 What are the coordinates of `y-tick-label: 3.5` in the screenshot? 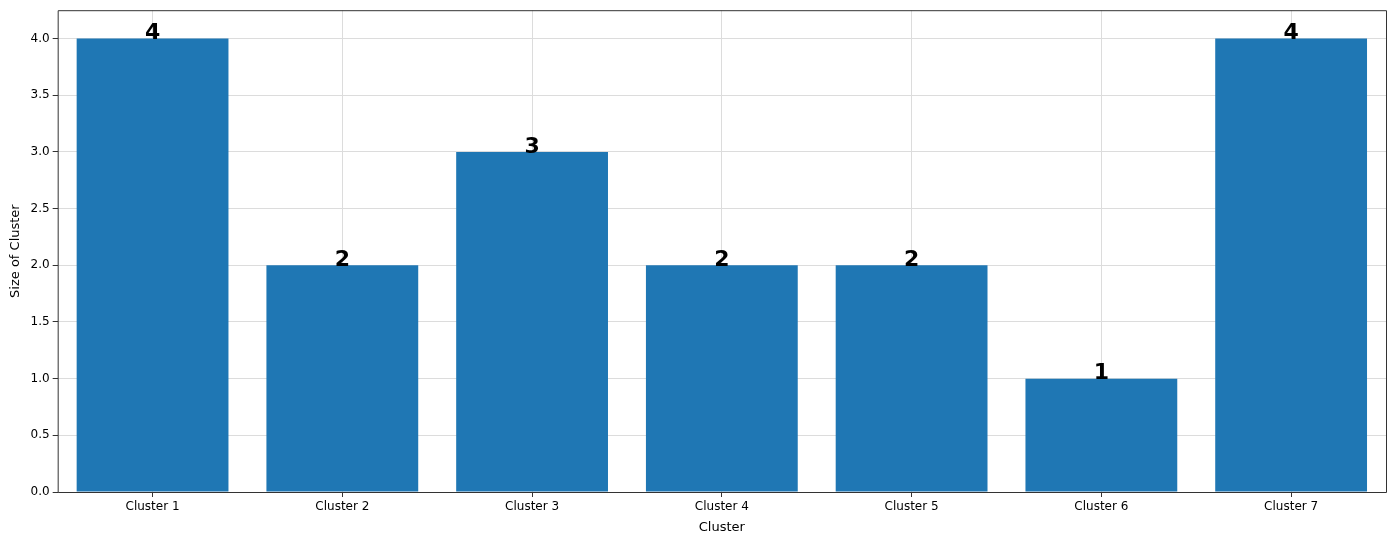 It's located at (40, 94).